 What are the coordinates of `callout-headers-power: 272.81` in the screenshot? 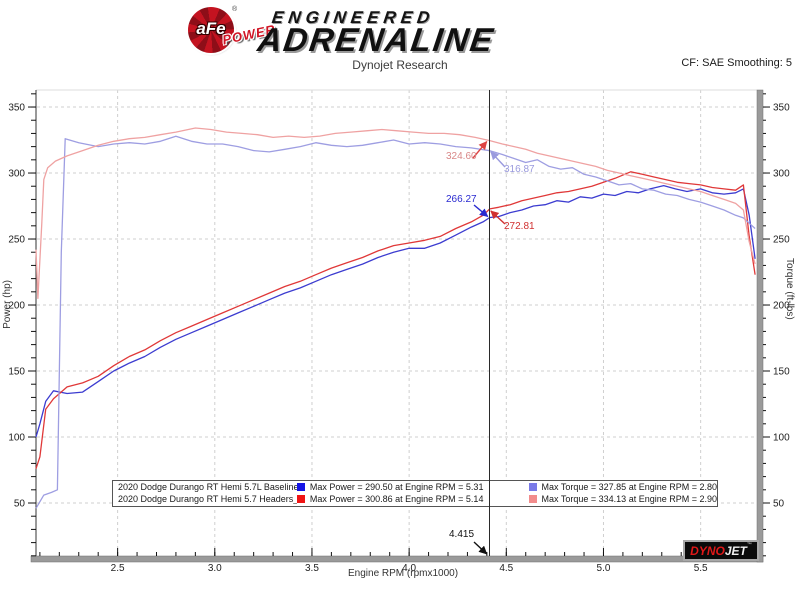 It's located at (519, 226).